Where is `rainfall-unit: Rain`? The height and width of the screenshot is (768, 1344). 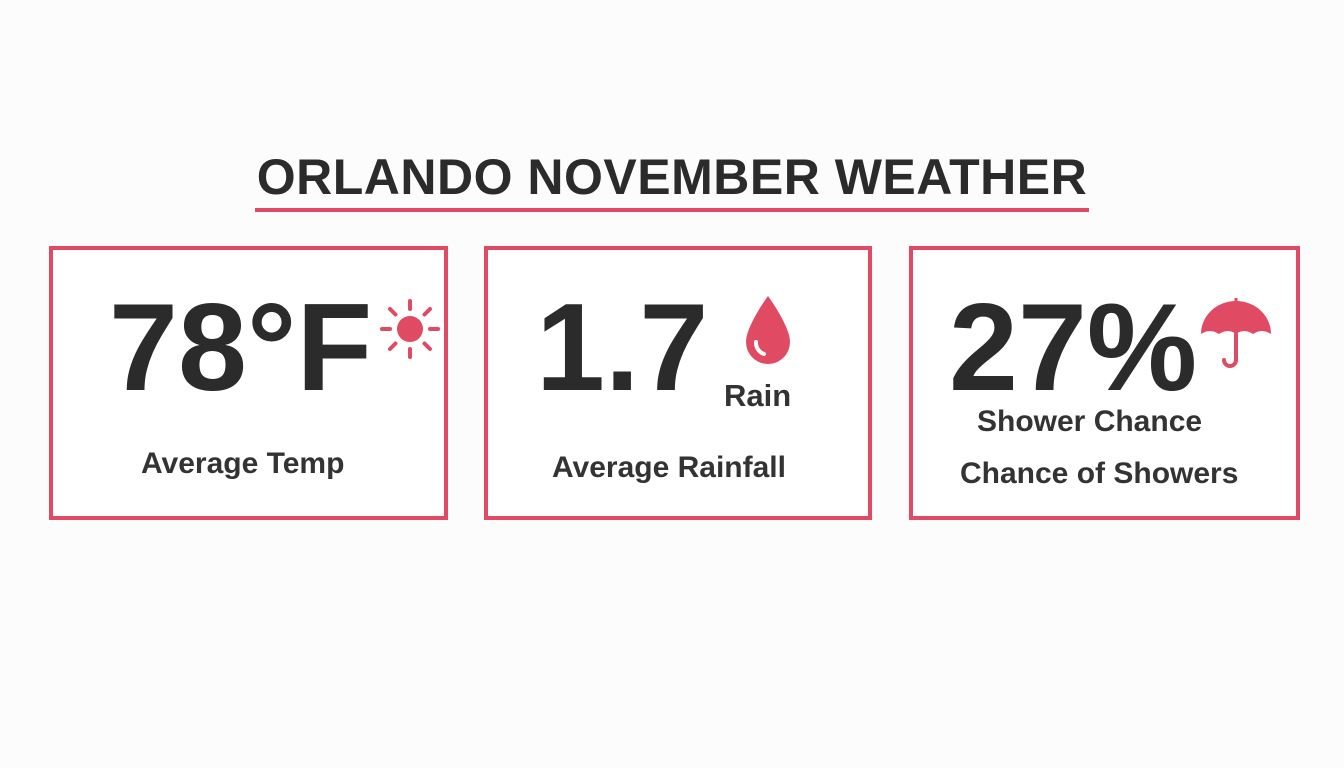 rainfall-unit: Rain is located at coordinates (758, 395).